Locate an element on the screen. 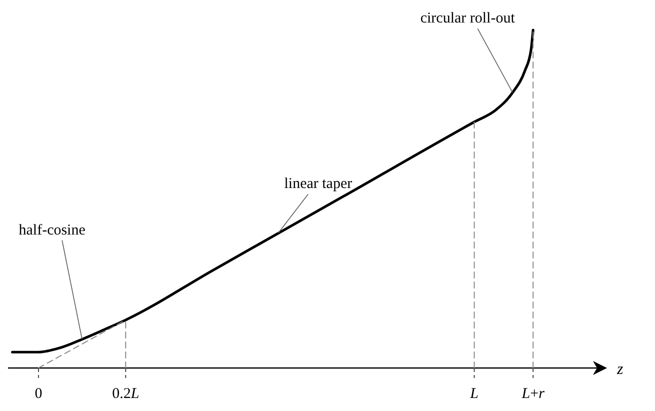 This screenshot has height=411, width=655. annotation: circular roll-out is located at coordinates (468, 18).